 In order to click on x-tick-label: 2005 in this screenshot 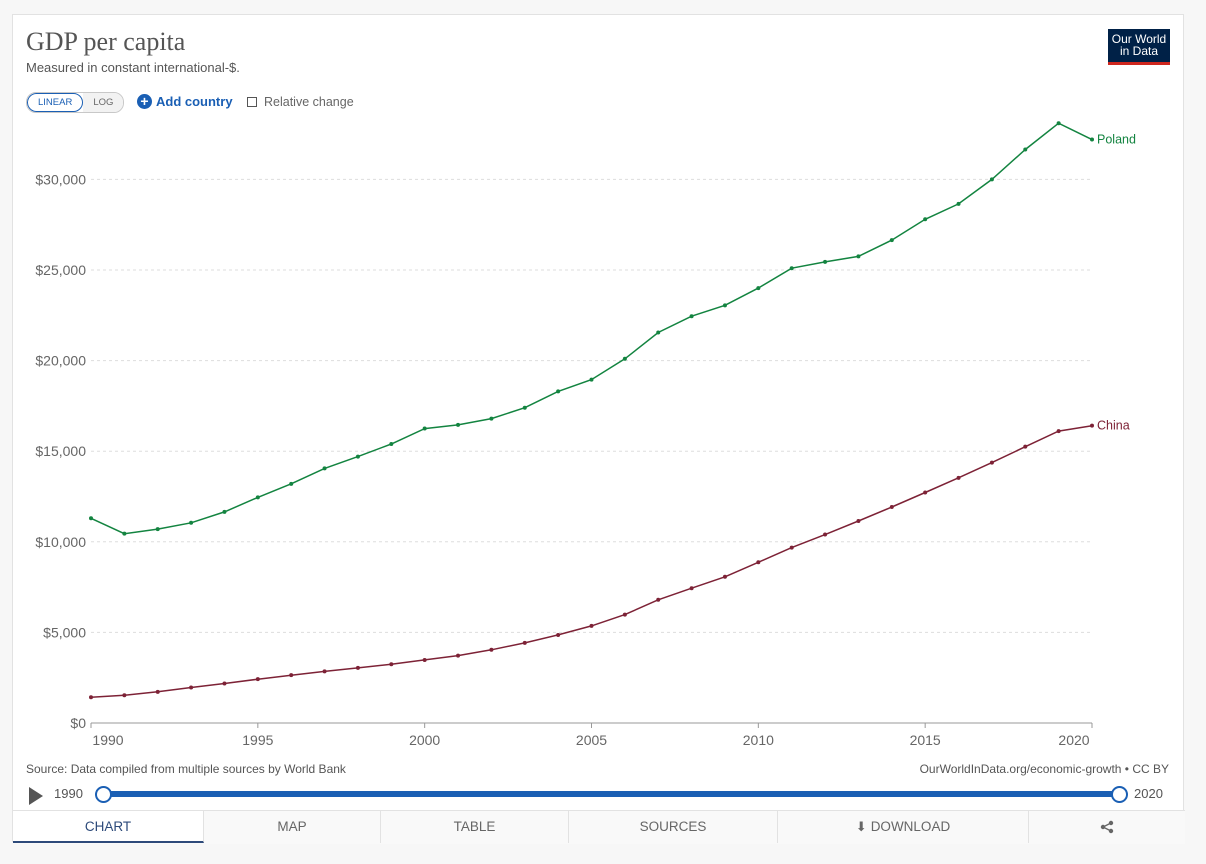, I will do `click(591, 740)`.